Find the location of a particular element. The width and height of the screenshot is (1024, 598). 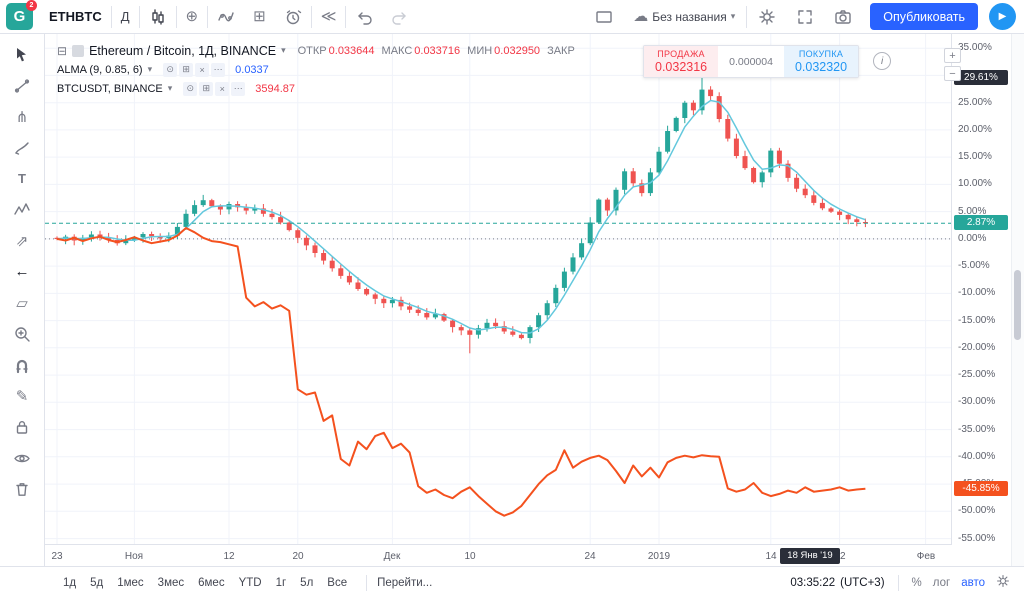

sell-price: 0.032316 is located at coordinates (681, 67).